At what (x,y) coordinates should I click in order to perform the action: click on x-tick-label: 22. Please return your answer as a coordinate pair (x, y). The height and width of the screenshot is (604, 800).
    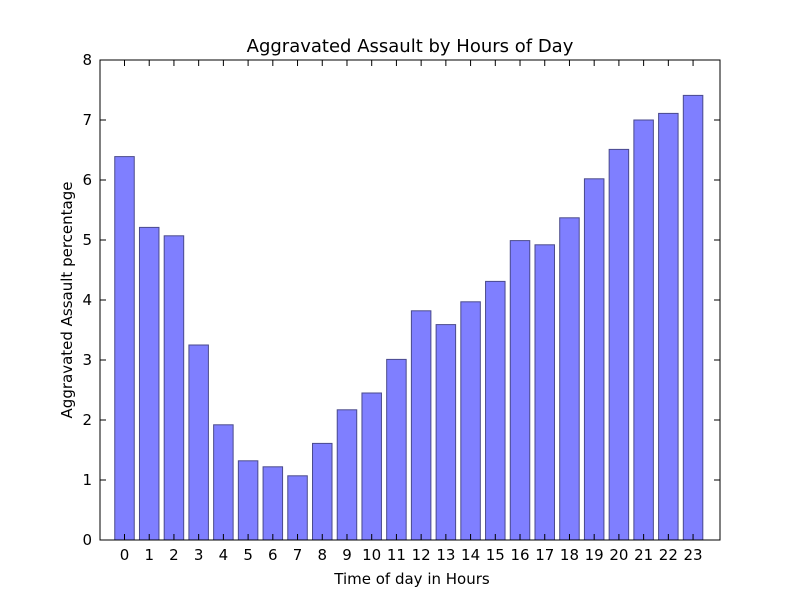
    Looking at the image, I should click on (668, 555).